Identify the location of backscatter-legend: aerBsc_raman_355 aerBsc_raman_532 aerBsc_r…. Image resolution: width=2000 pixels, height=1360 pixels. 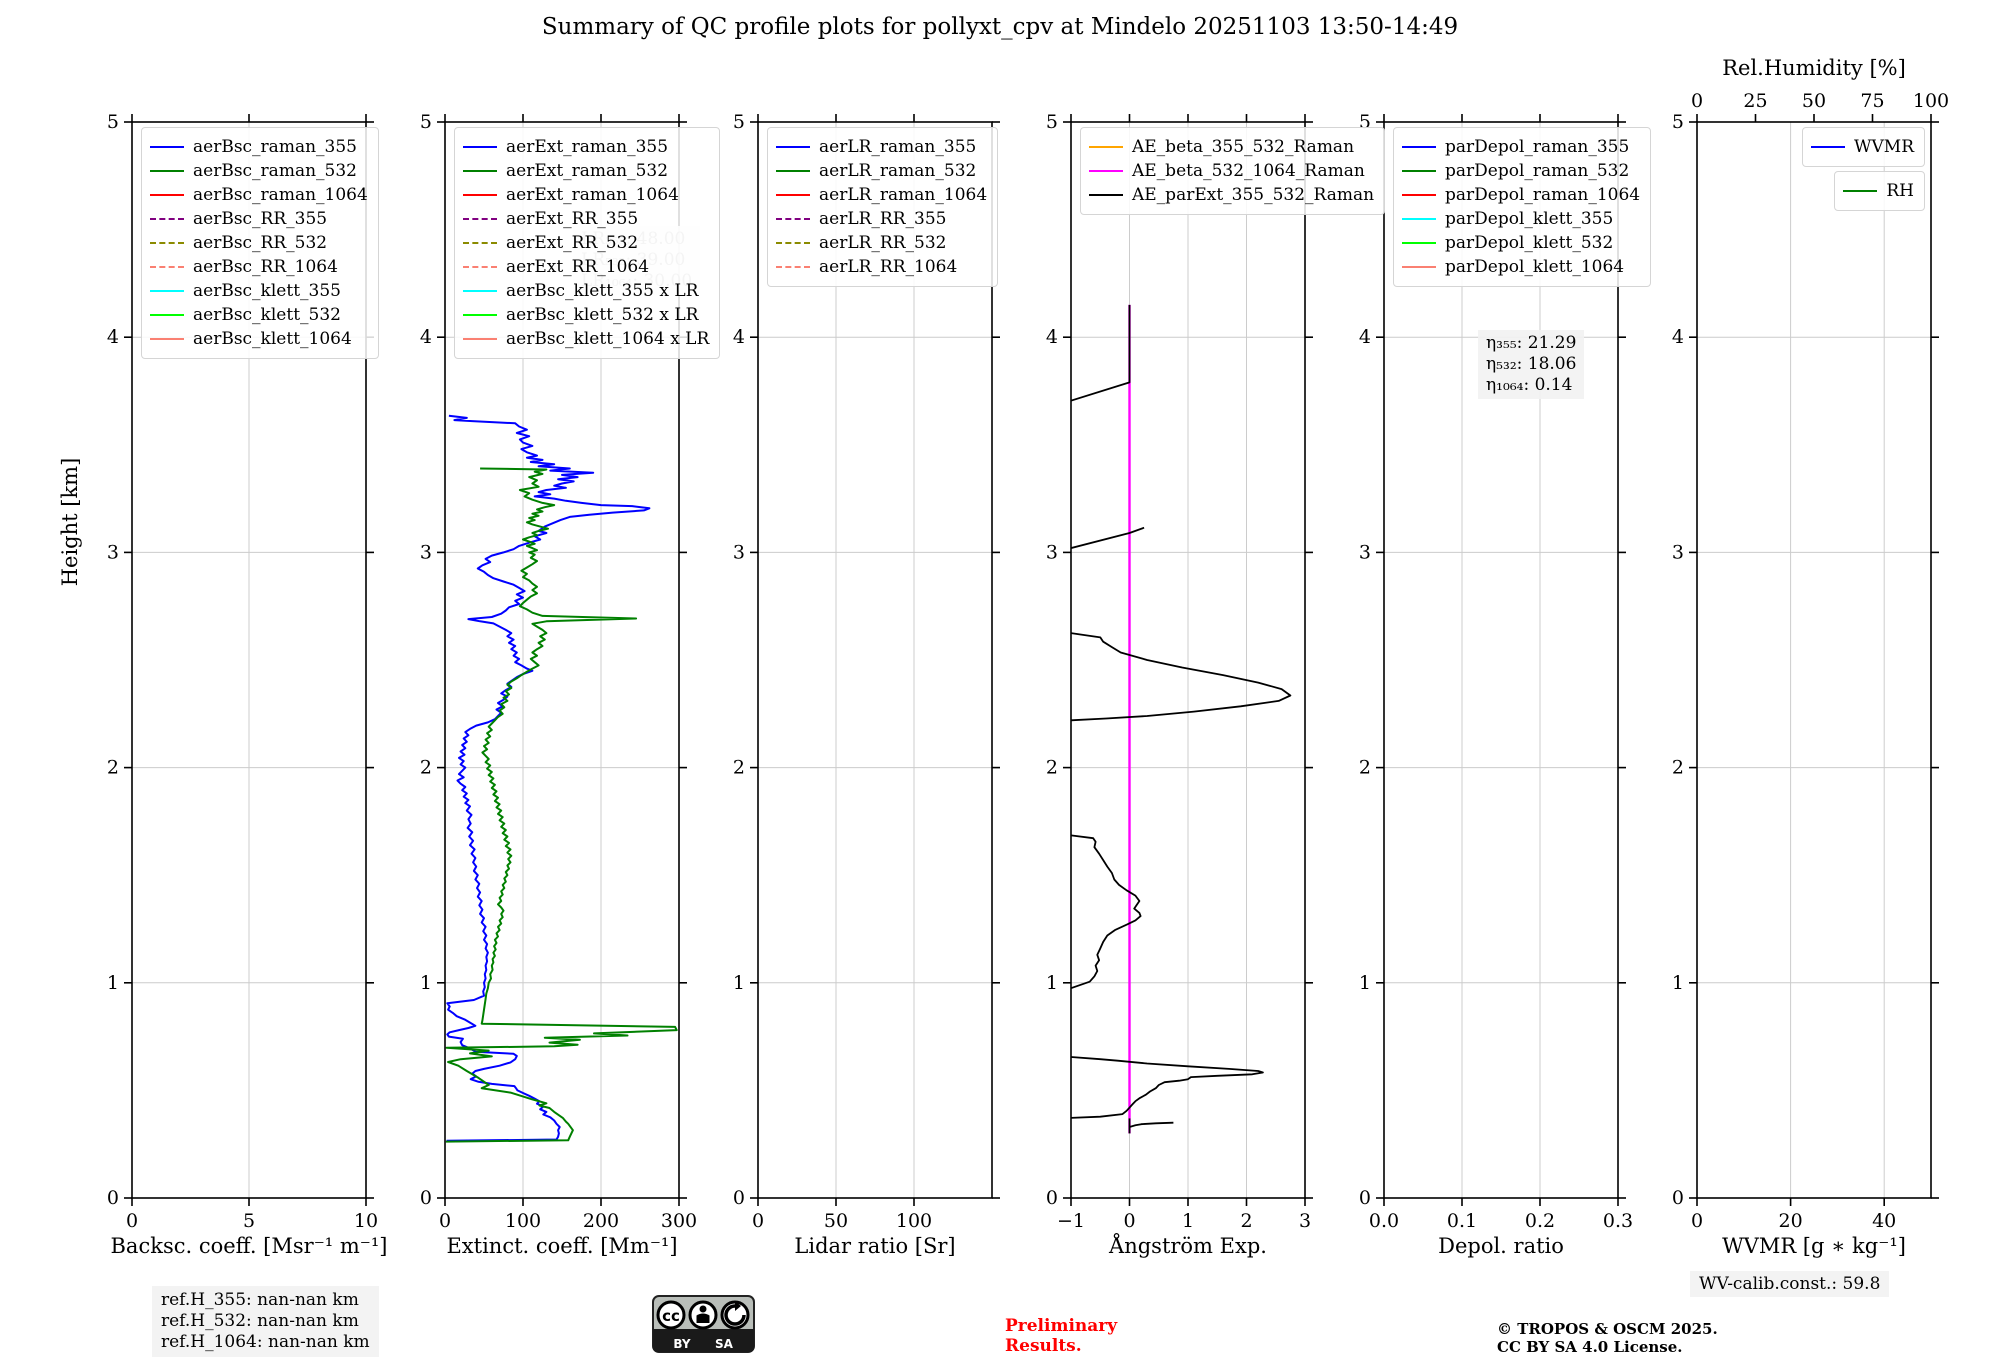
(260, 243).